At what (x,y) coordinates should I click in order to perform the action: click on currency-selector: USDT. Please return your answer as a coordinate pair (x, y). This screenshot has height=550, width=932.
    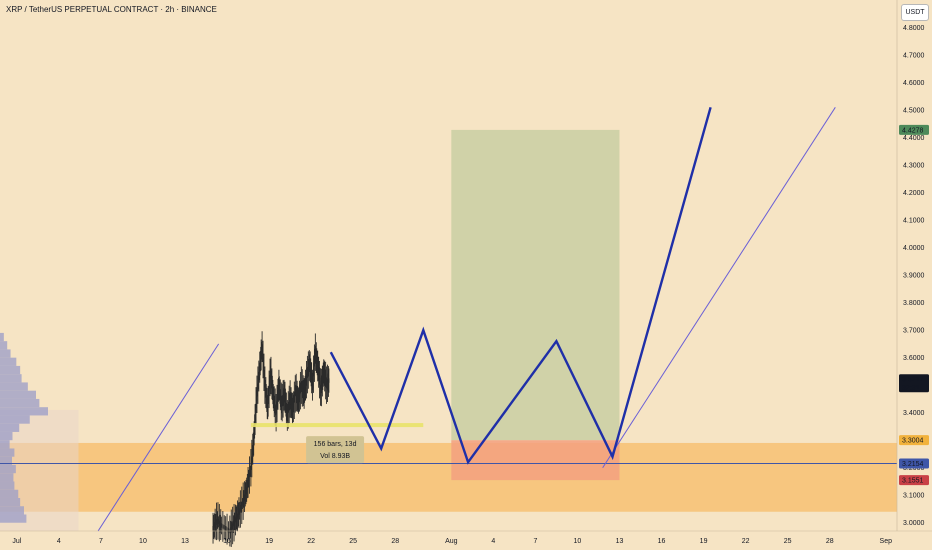
    Looking at the image, I should click on (915, 12).